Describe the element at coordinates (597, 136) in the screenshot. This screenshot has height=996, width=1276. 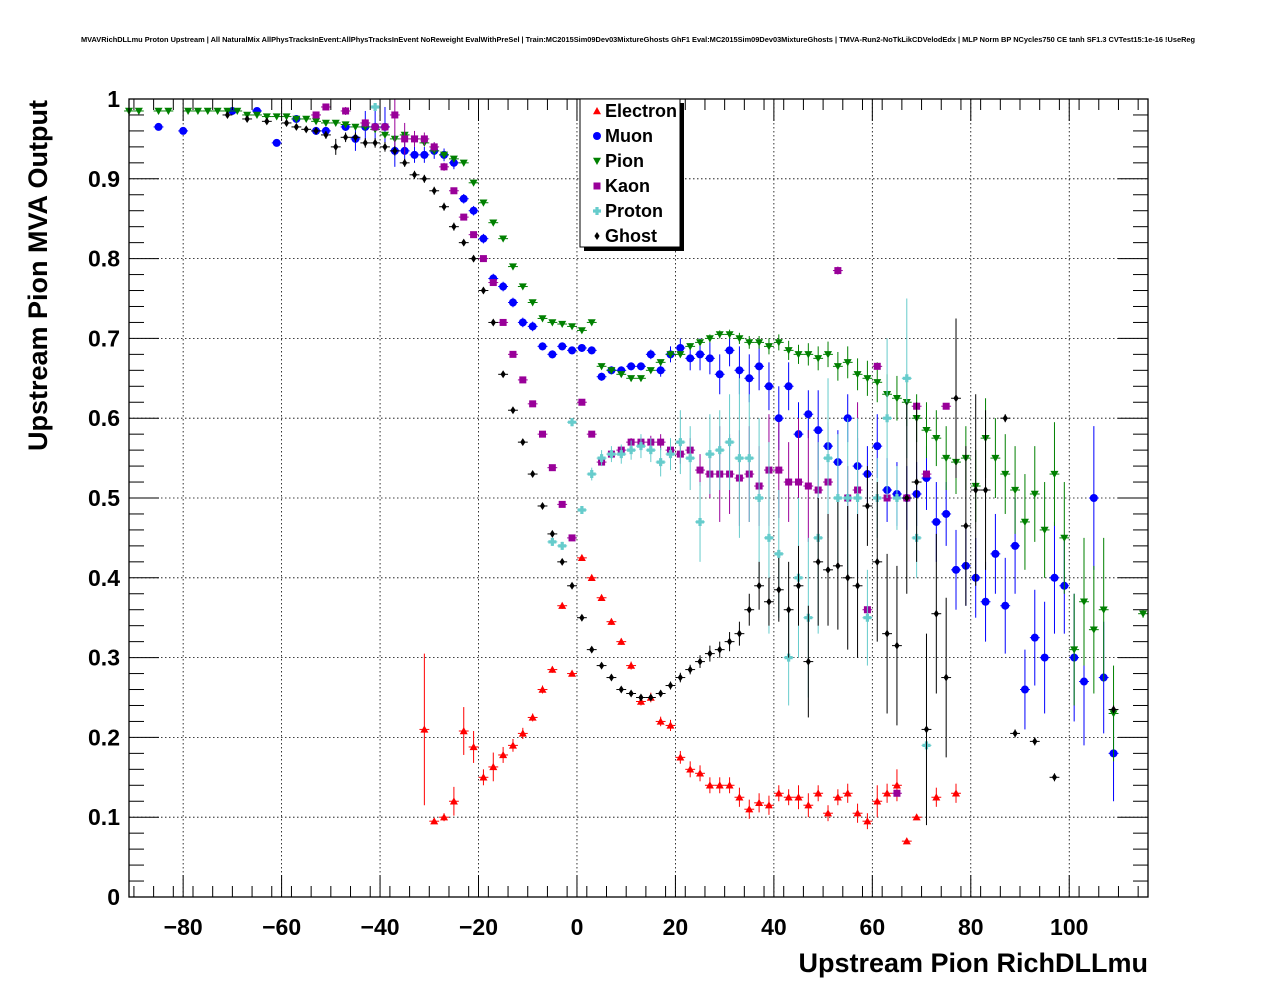
I see `legend-marker-muon` at that location.